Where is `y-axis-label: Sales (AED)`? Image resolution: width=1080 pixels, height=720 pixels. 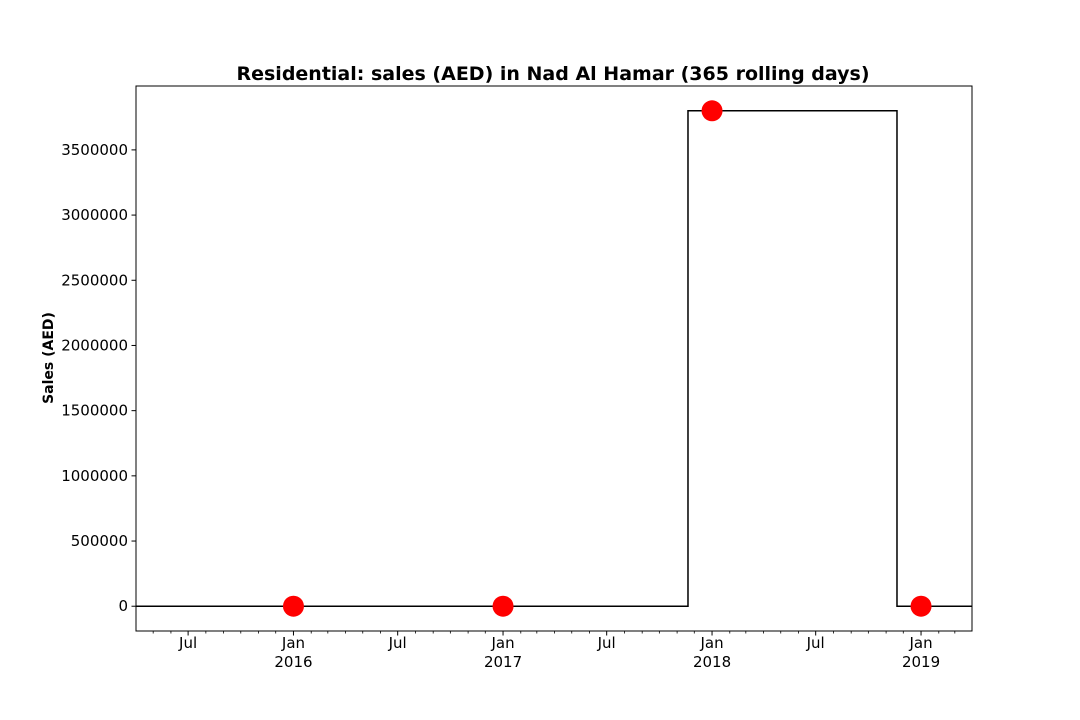
y-axis-label: Sales (AED) is located at coordinates (49, 358).